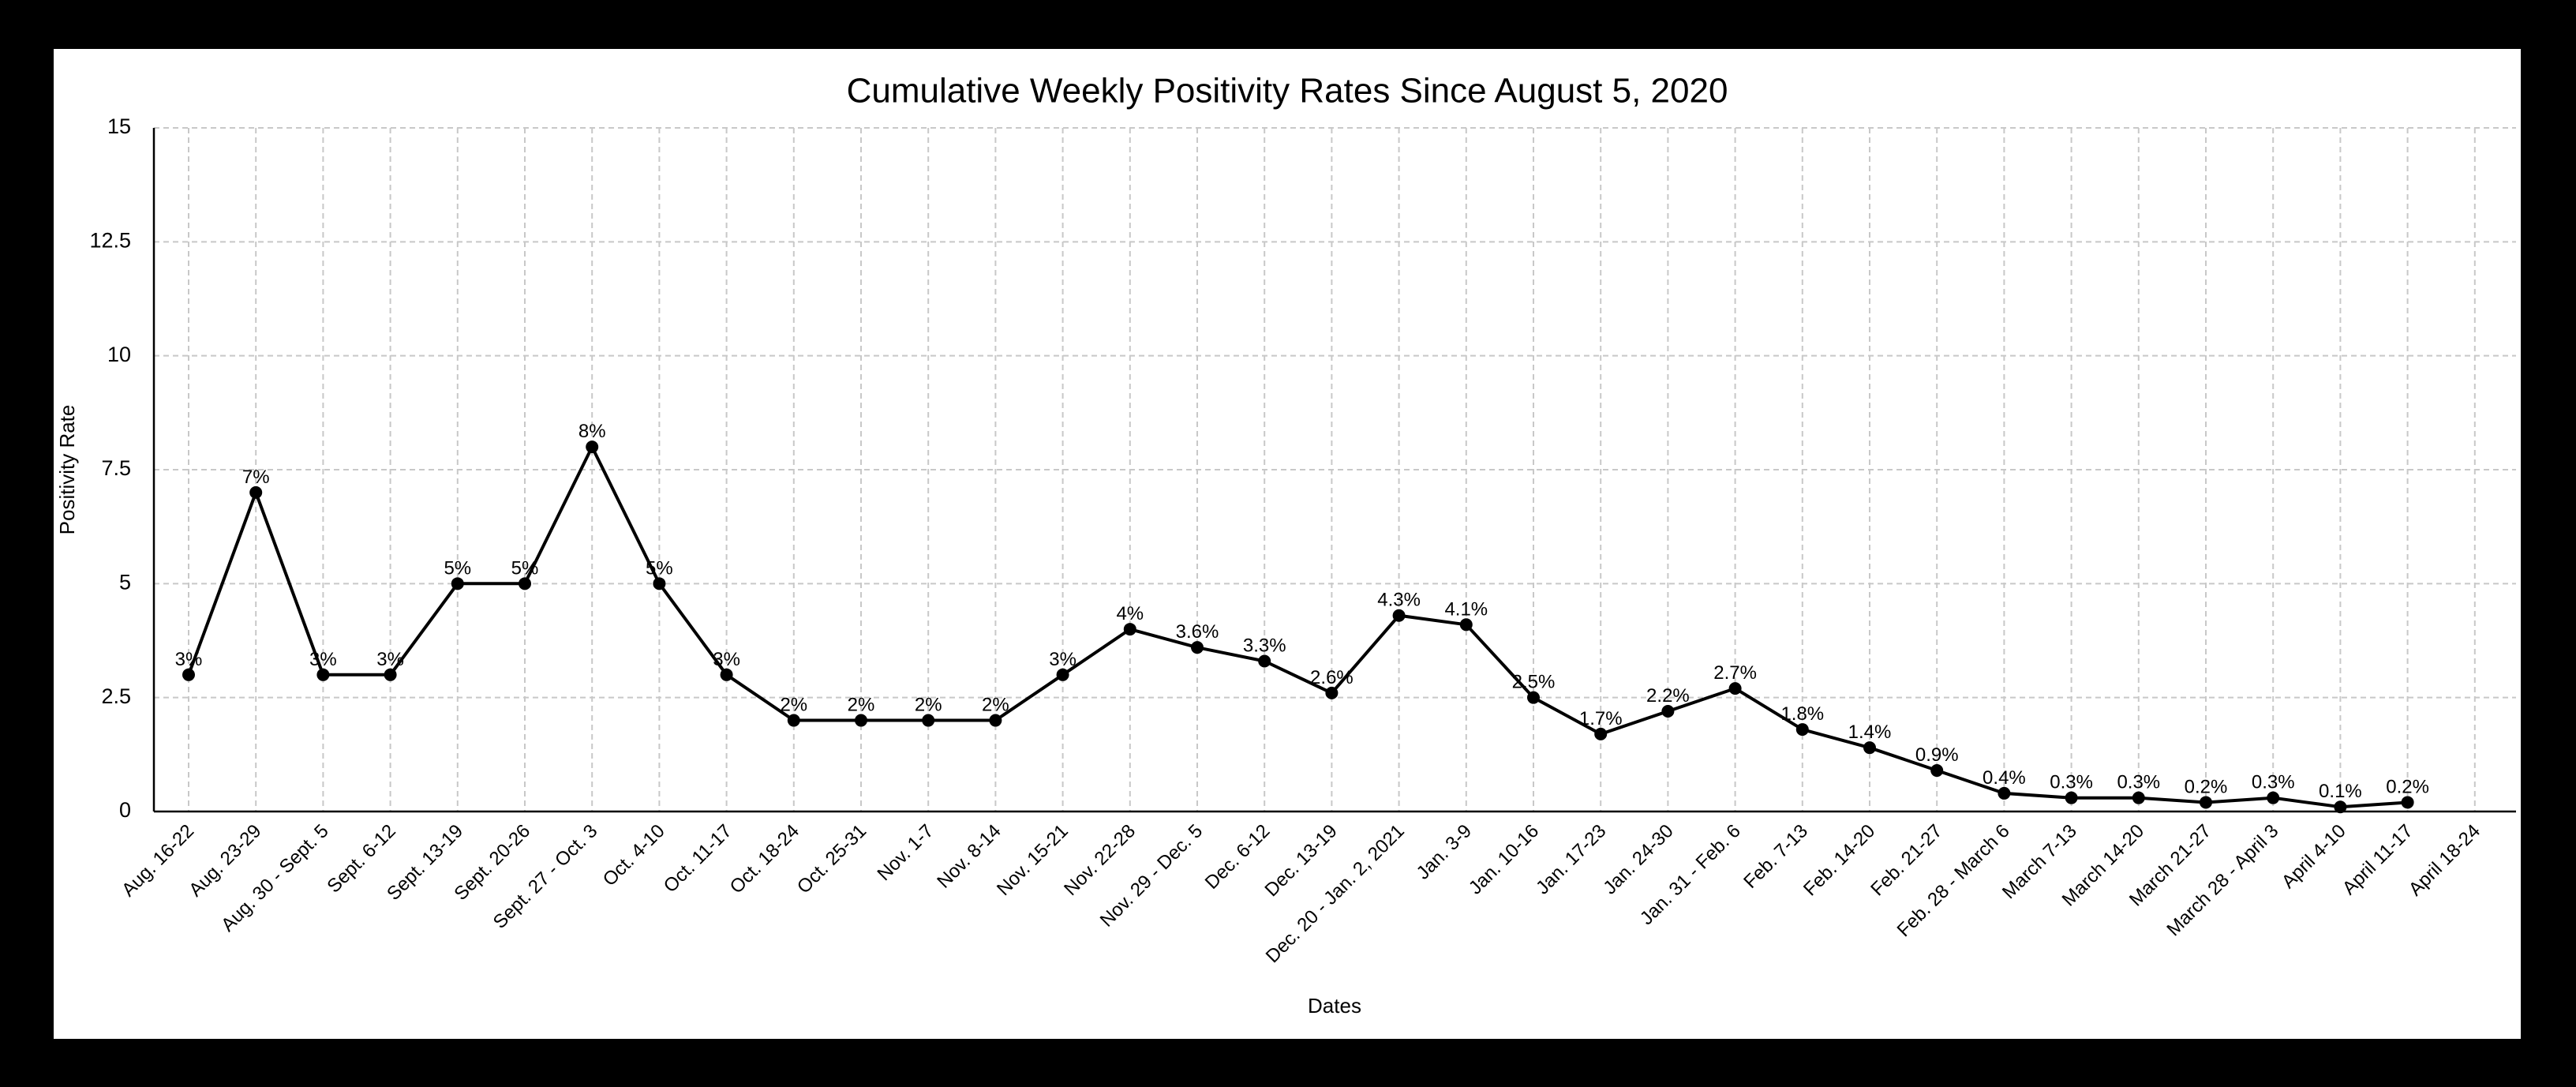  What do you see at coordinates (1839, 860) in the screenshot?
I see `x-tick-label: Feb. 14-20` at bounding box center [1839, 860].